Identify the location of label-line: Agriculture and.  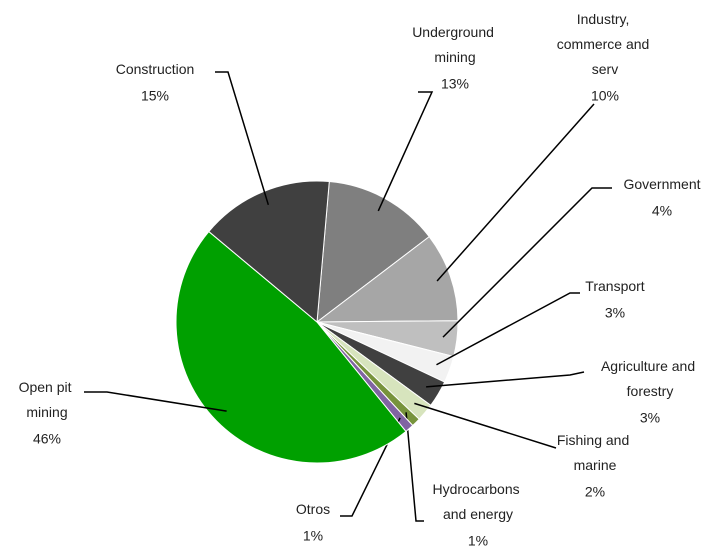
(650, 366).